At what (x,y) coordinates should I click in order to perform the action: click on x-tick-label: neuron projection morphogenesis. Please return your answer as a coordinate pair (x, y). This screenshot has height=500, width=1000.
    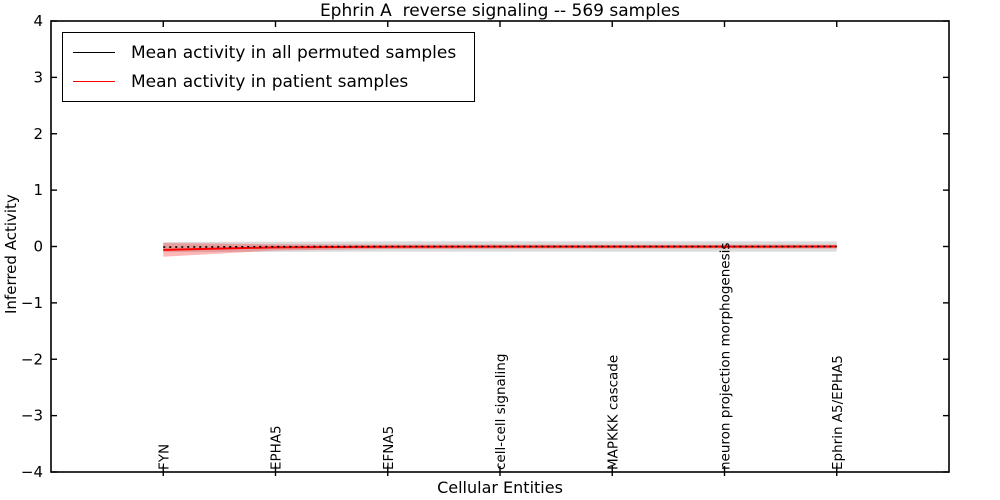
    Looking at the image, I should click on (726, 356).